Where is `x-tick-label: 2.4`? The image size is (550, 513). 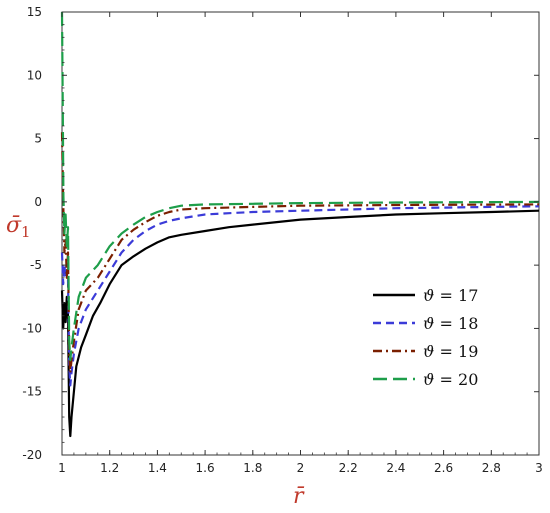 x-tick-label: 2.4 is located at coordinates (395, 468).